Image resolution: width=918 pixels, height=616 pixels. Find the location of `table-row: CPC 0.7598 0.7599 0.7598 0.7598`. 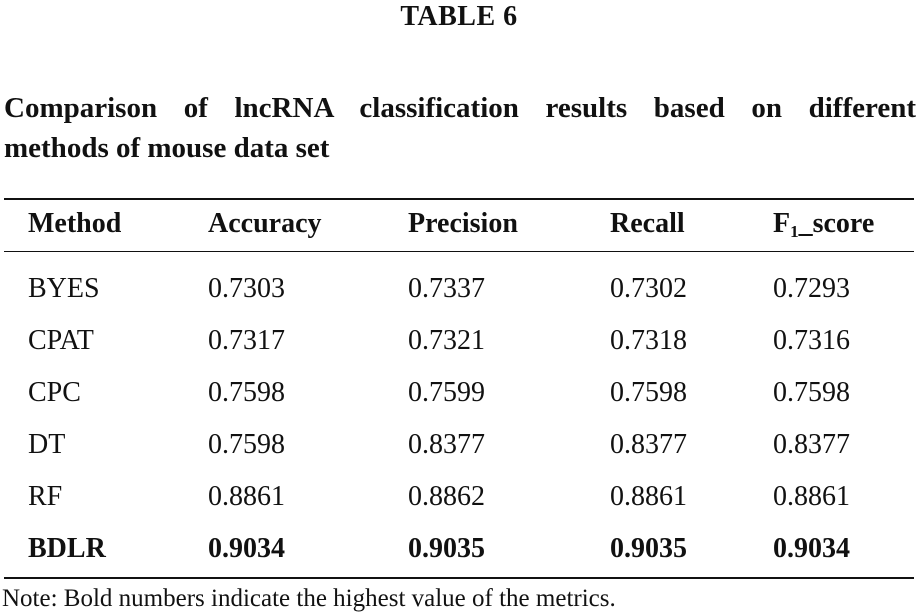

table-row: CPC 0.7598 0.7599 0.7598 0.7598 is located at coordinates (459, 393).